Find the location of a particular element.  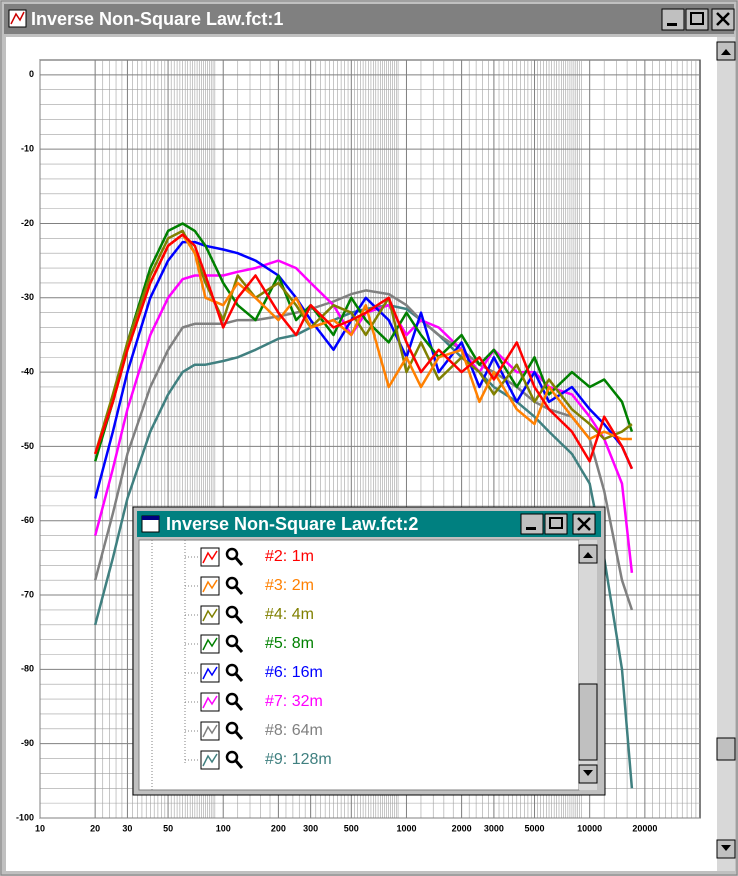

x-tick-label: 50 is located at coordinates (168, 828).